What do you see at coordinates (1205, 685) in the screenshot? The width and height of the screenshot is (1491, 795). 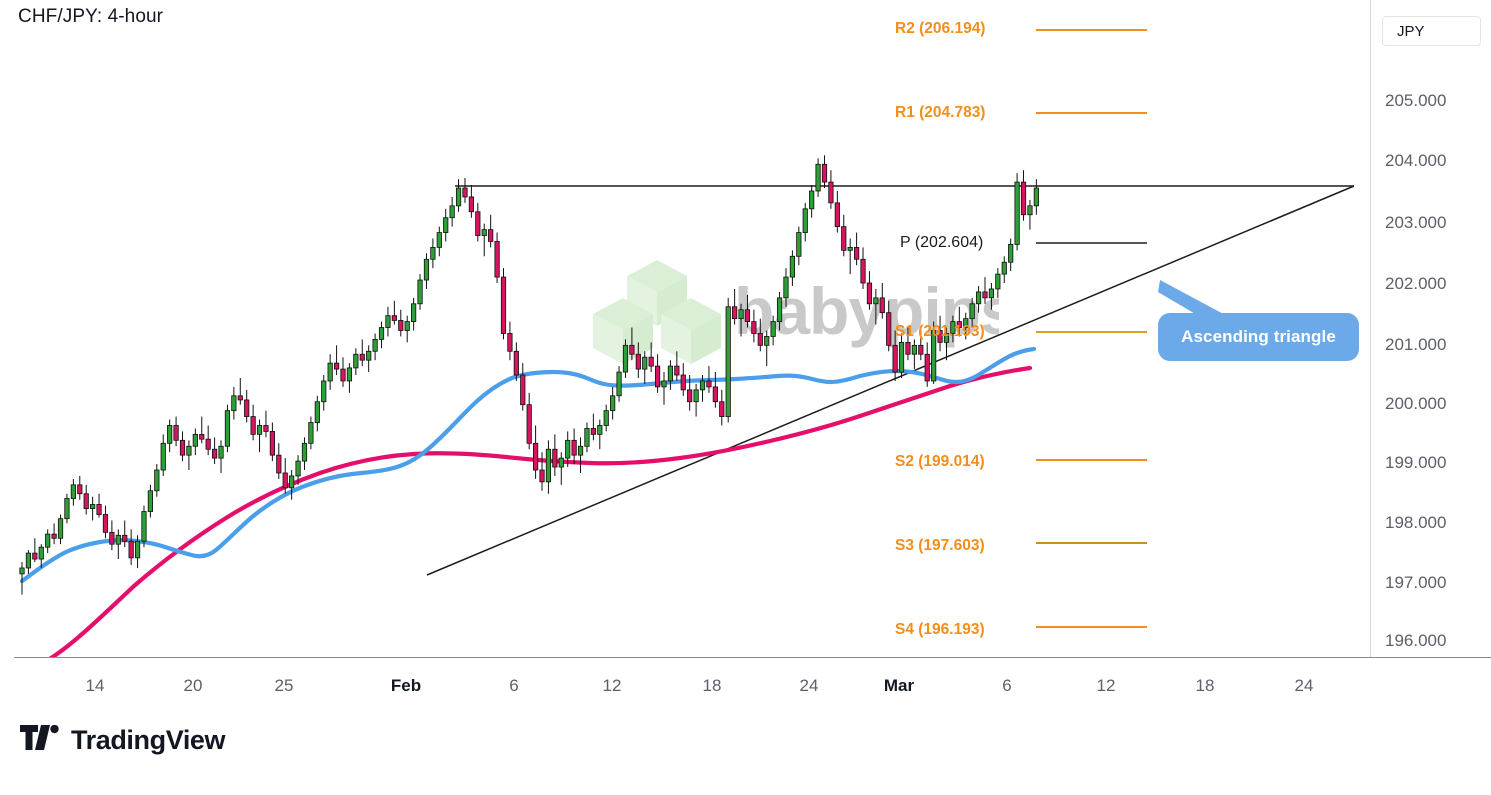 I see `time-tick: 18` at bounding box center [1205, 685].